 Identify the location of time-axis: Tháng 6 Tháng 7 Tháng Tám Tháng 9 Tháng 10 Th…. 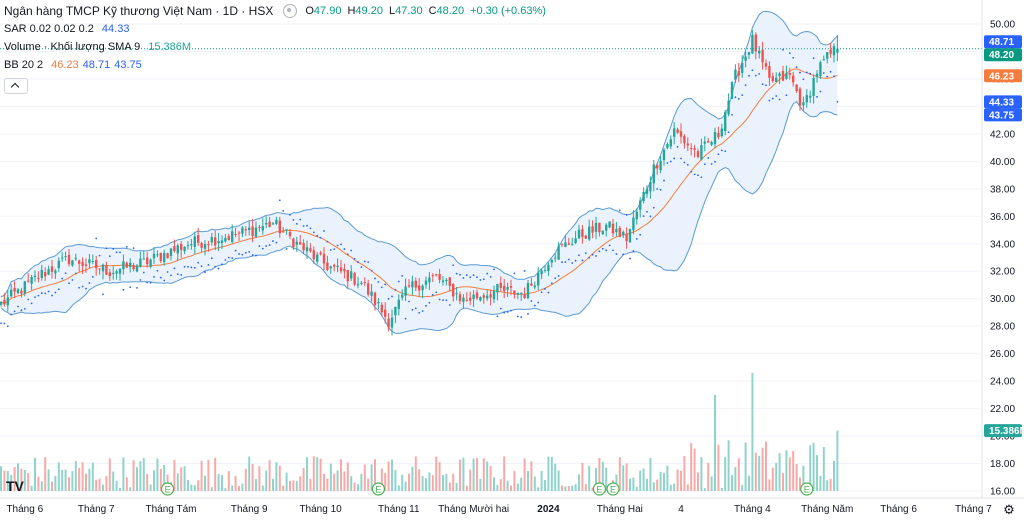
(499, 509).